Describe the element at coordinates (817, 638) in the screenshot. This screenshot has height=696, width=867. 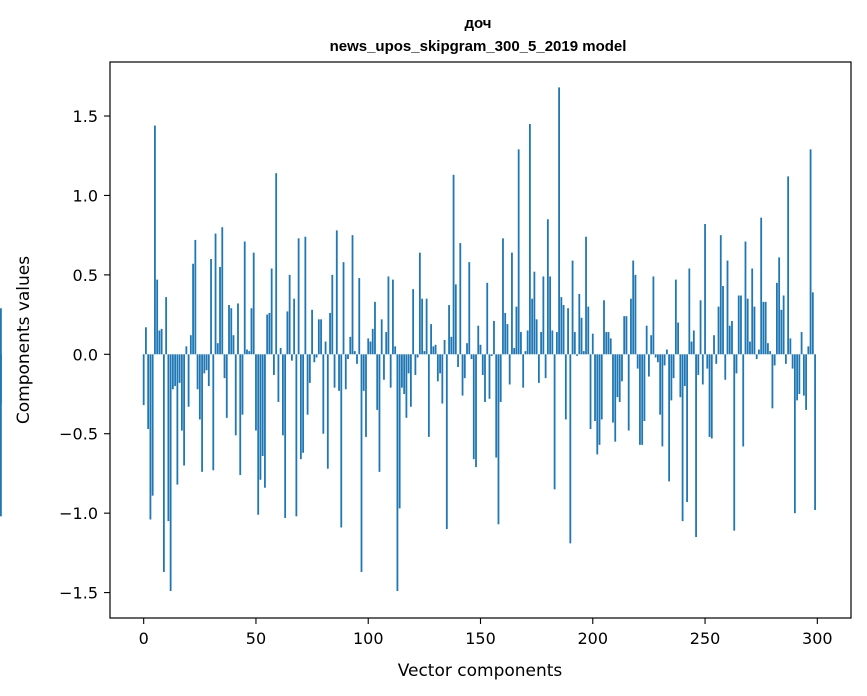
I see `x-tick-label: 300` at that location.